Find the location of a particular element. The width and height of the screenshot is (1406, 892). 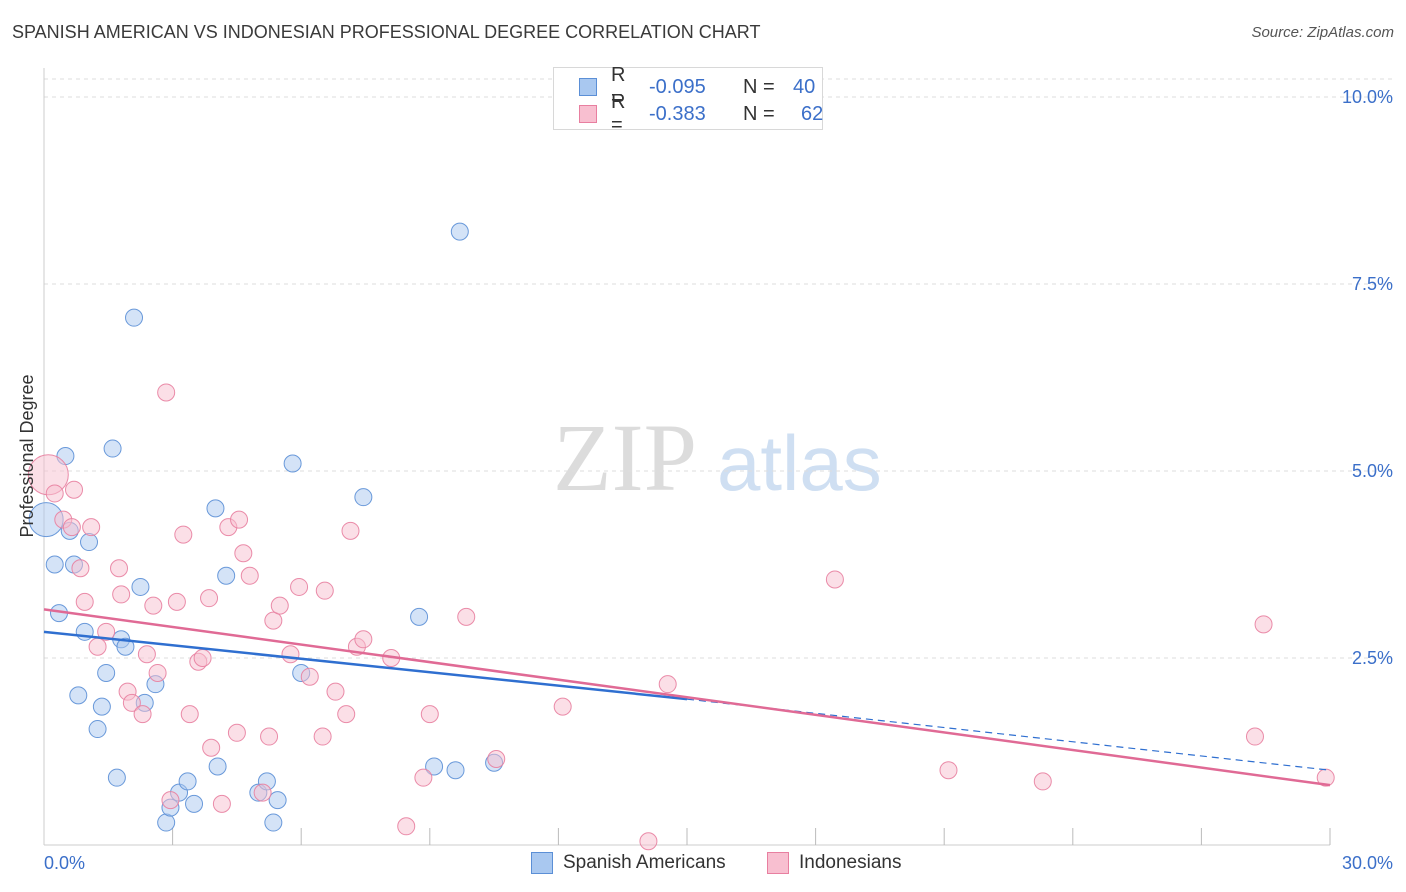

watermark-atlas: atlas is located at coordinates (799, 463).